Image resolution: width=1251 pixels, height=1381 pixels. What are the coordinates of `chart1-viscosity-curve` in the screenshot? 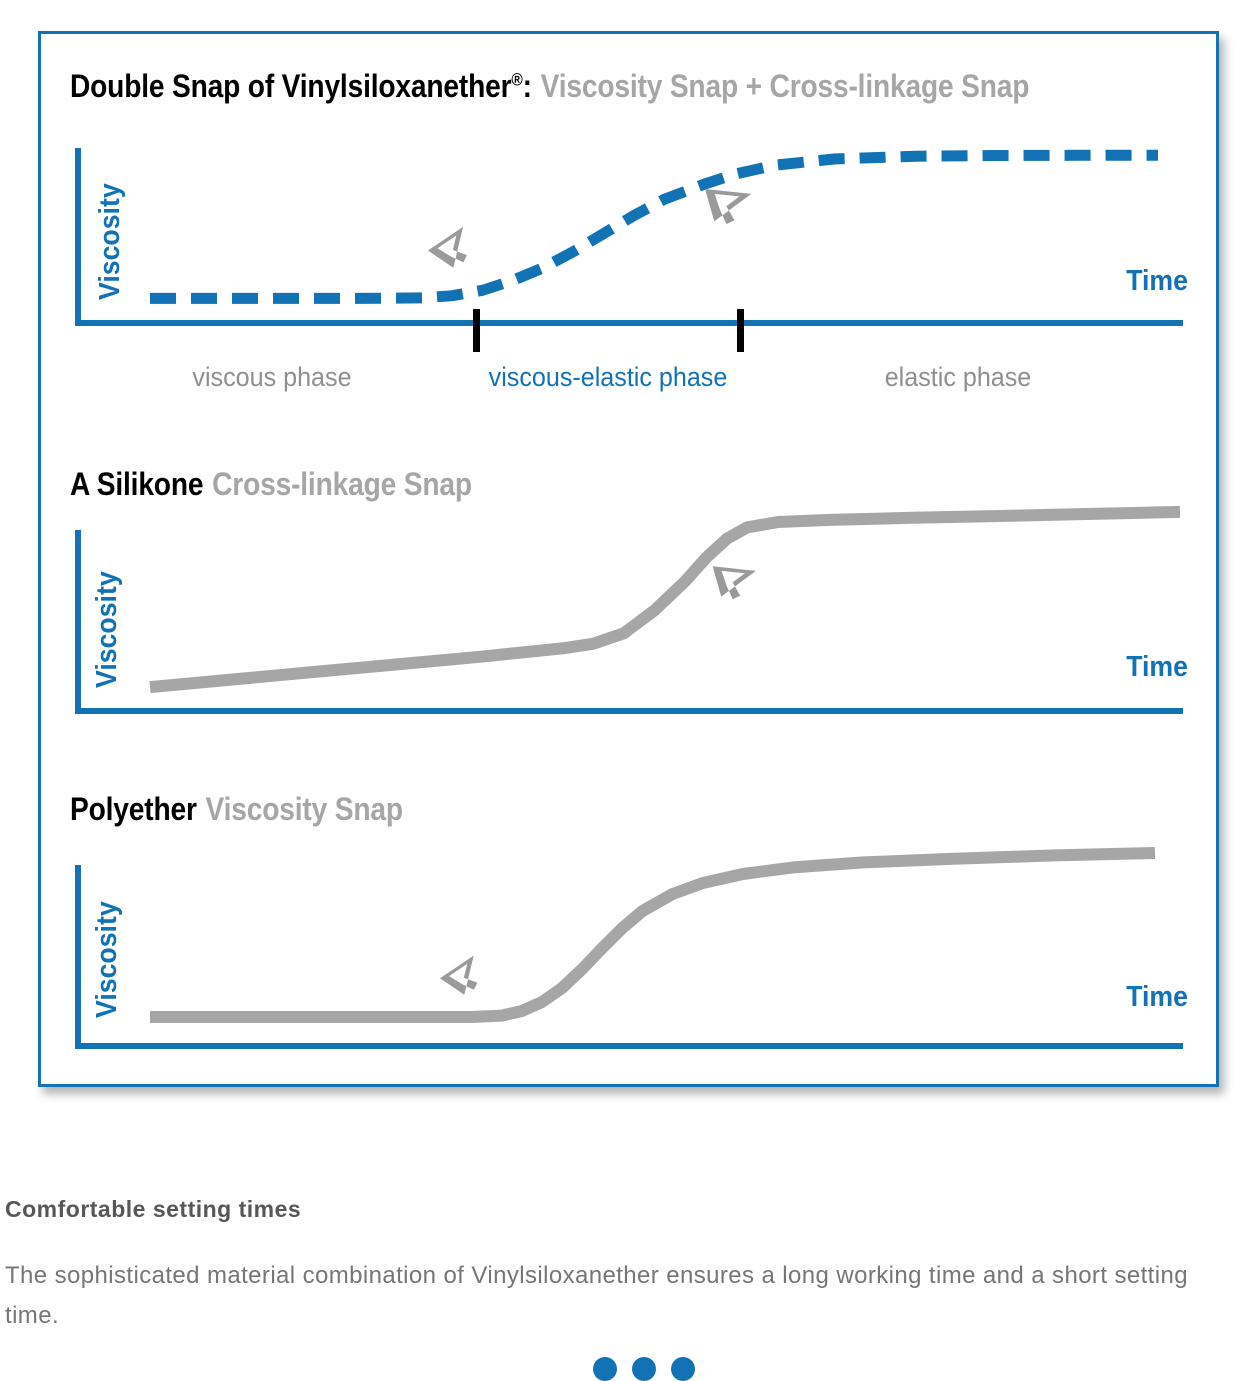 It's located at (654, 226).